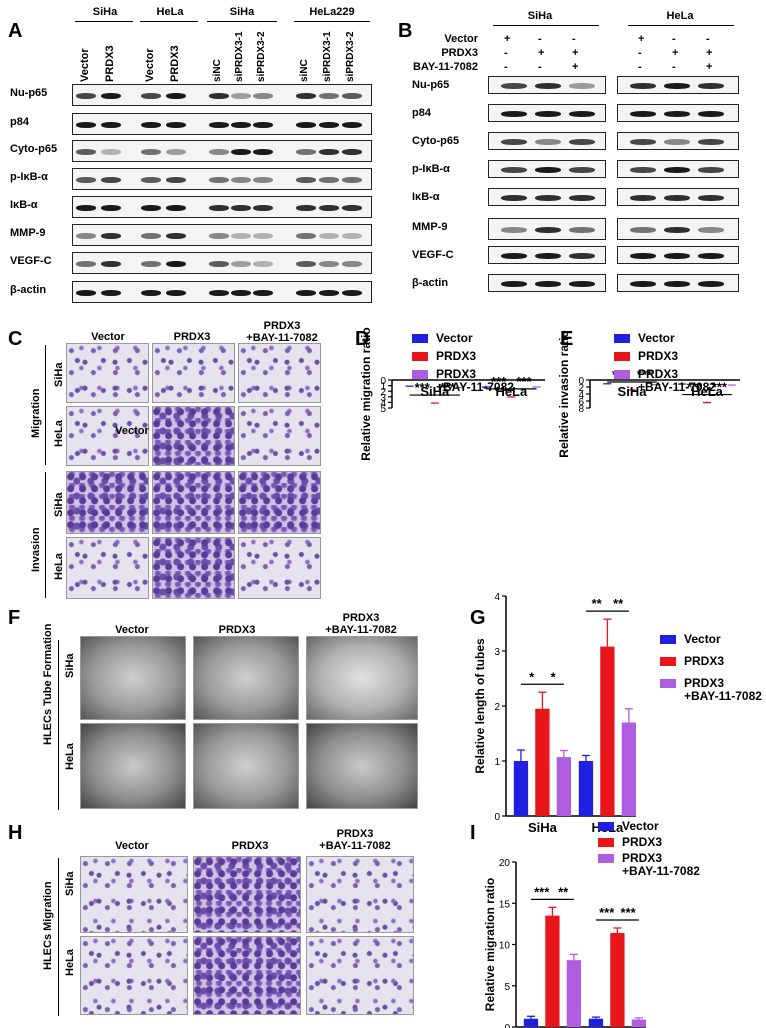 This screenshot has width=766, height=1028. I want to click on y-tick-label: 2, so click(497, 707).